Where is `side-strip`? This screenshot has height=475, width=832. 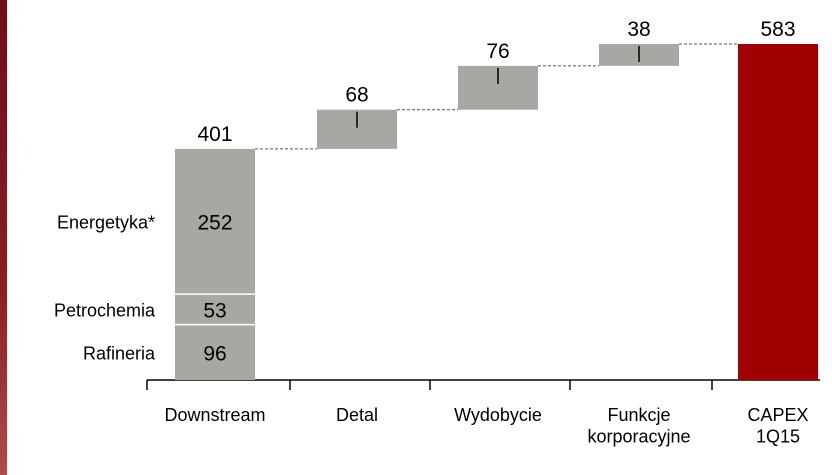 side-strip is located at coordinates (3, 237).